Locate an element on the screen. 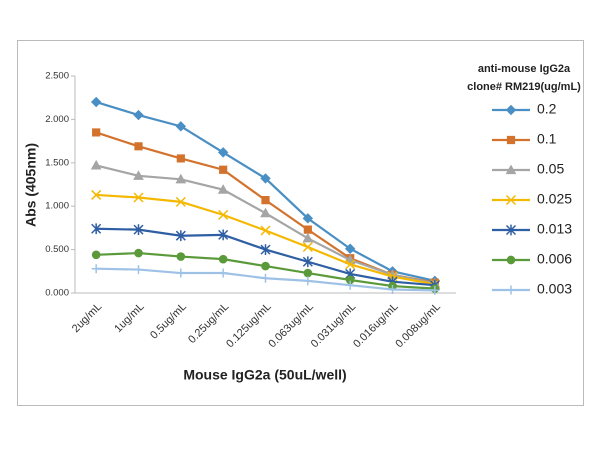 The width and height of the screenshot is (600, 450). legend-label: 0.013 is located at coordinates (554, 229).